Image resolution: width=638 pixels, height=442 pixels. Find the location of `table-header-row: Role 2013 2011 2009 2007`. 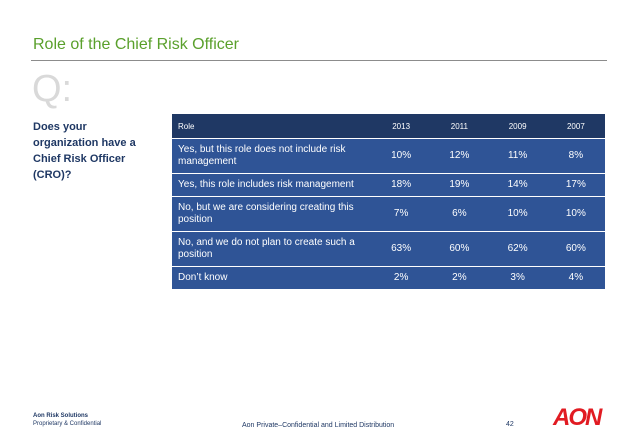

table-header-row: Role 2013 2011 2009 2007 is located at coordinates (388, 126).